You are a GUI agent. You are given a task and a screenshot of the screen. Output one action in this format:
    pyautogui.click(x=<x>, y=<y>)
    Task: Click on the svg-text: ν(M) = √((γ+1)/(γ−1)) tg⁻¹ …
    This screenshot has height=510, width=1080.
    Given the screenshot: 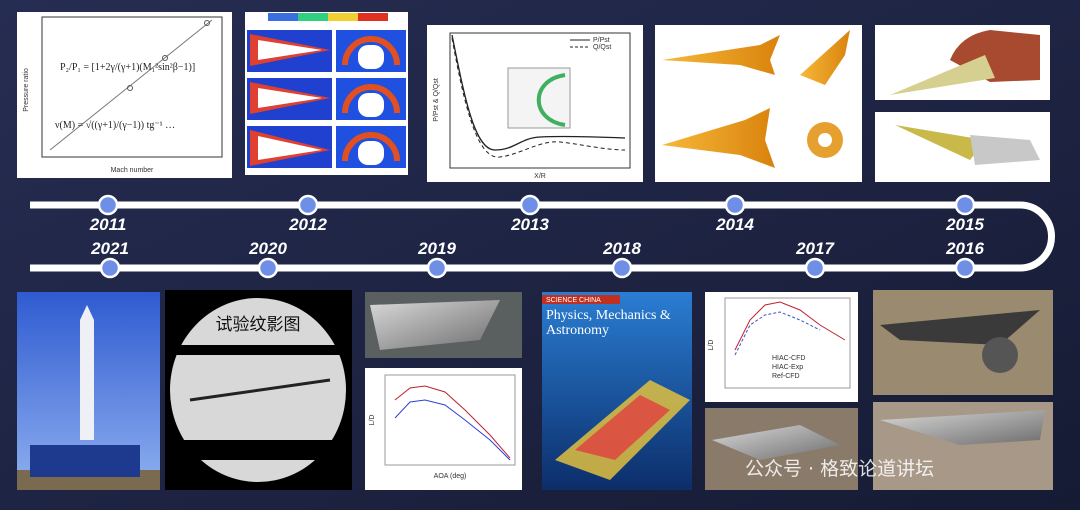 What is the action you would take?
    pyautogui.click(x=115, y=125)
    